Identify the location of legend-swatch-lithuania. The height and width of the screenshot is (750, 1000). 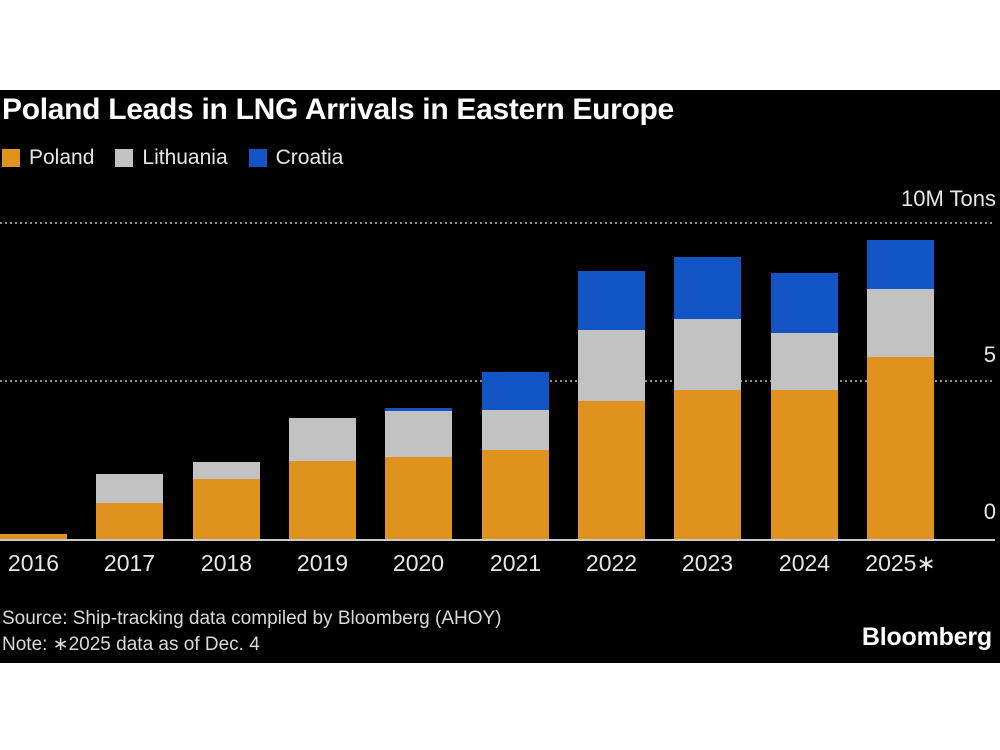
(124, 157).